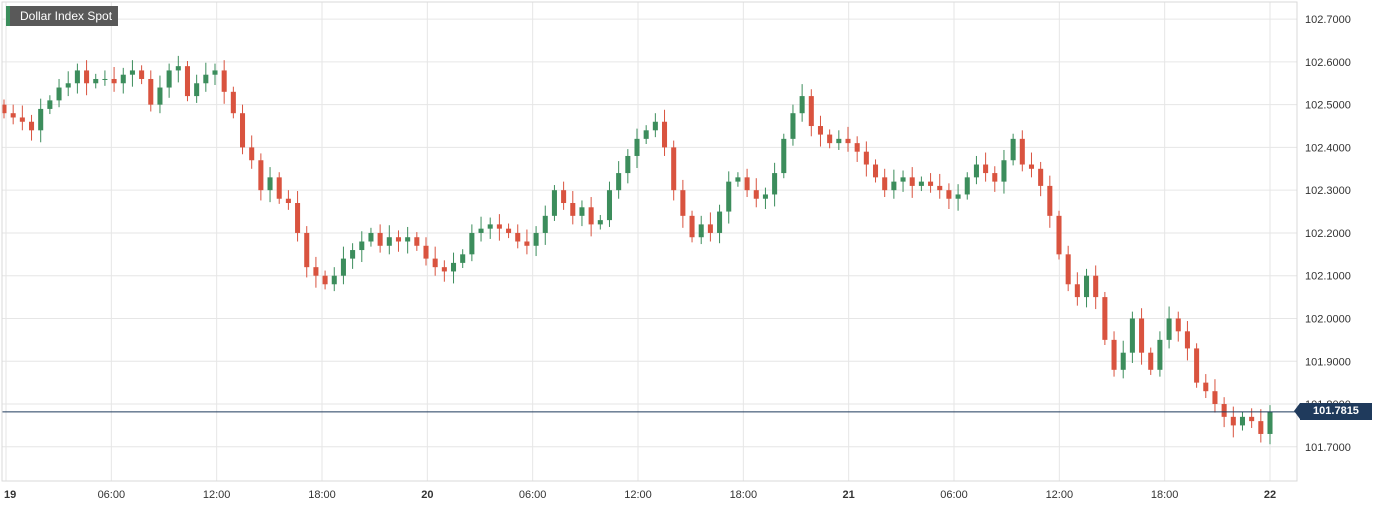  I want to click on y-tick-label: 102.0000, so click(1328, 319).